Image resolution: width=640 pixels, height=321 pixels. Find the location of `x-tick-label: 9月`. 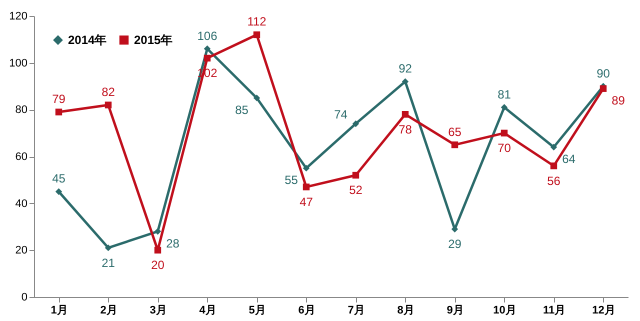

x-tick-label: 9月 is located at coordinates (455, 310).